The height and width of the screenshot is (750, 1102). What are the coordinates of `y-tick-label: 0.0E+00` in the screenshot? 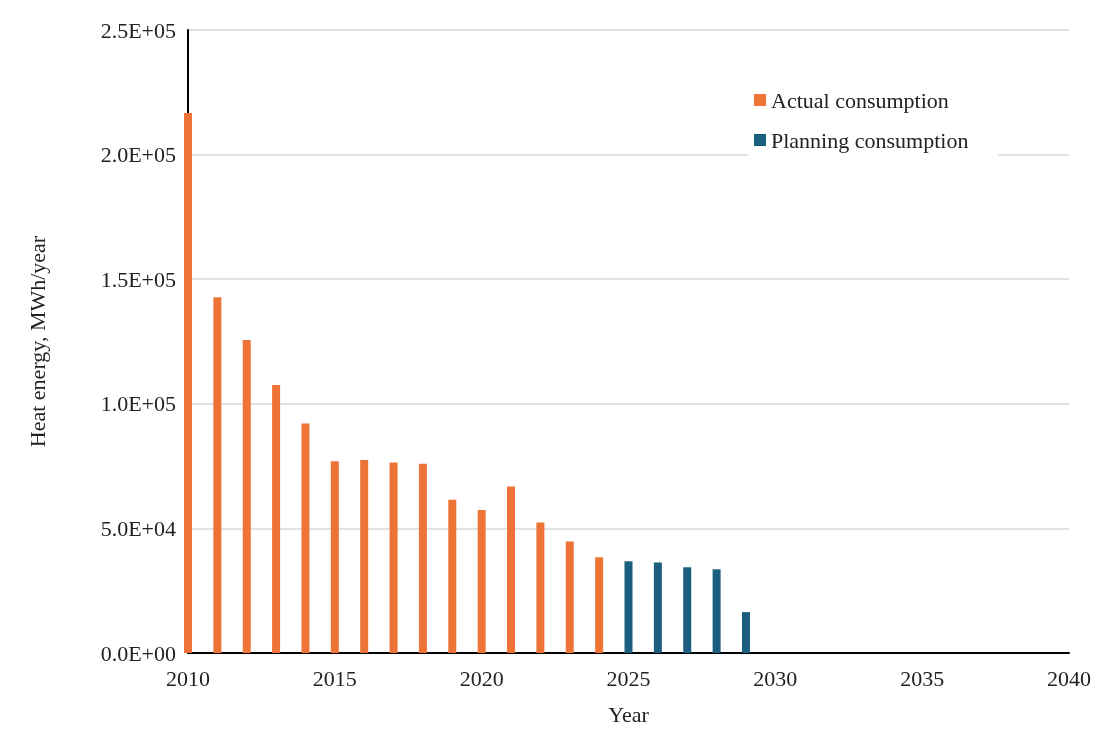 It's located at (138, 653).